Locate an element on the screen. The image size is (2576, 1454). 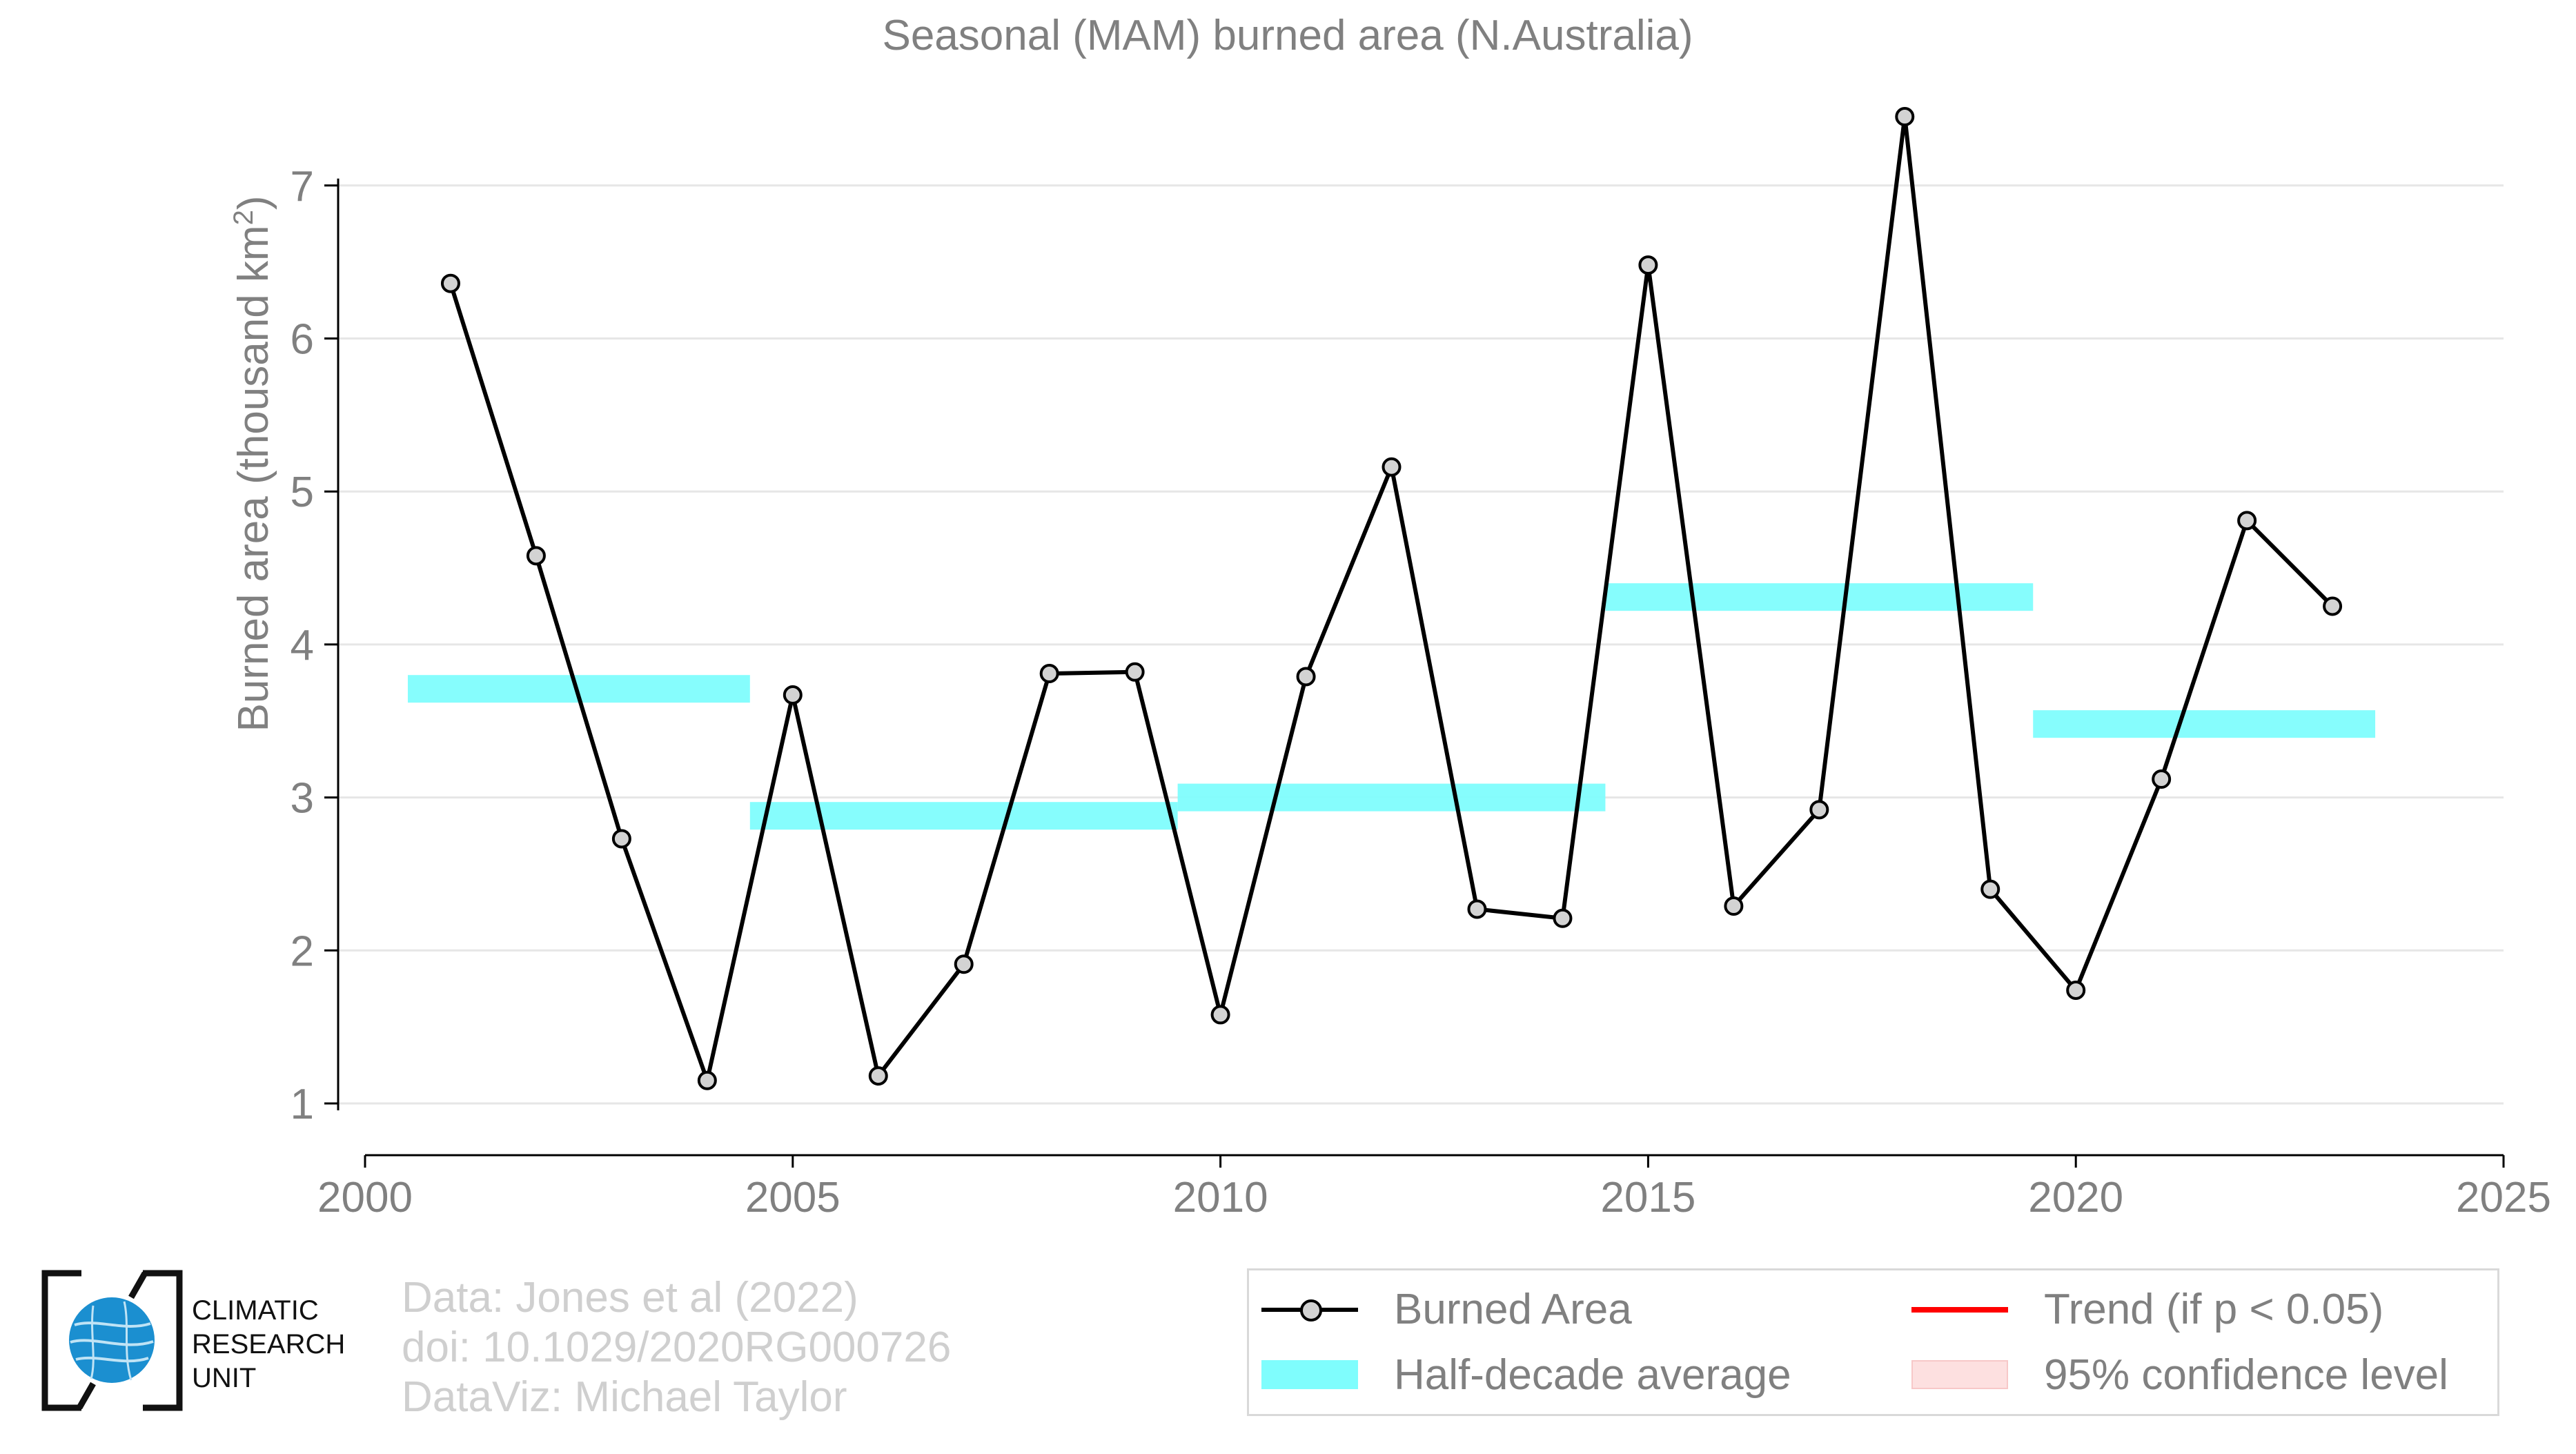
credit-doi: doi: 10.1029/2020RG000726 is located at coordinates (677, 1347).